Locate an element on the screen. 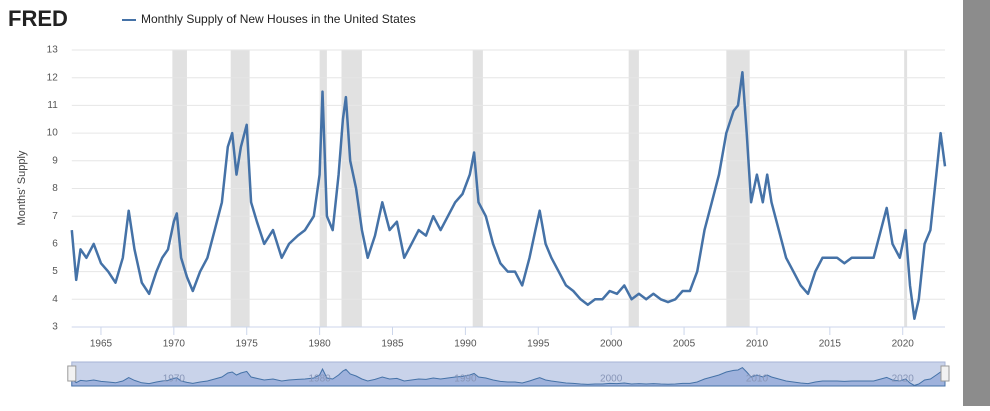 Image resolution: width=990 pixels, height=411 pixels. navigator-tick-label: 1990 is located at coordinates (465, 379).